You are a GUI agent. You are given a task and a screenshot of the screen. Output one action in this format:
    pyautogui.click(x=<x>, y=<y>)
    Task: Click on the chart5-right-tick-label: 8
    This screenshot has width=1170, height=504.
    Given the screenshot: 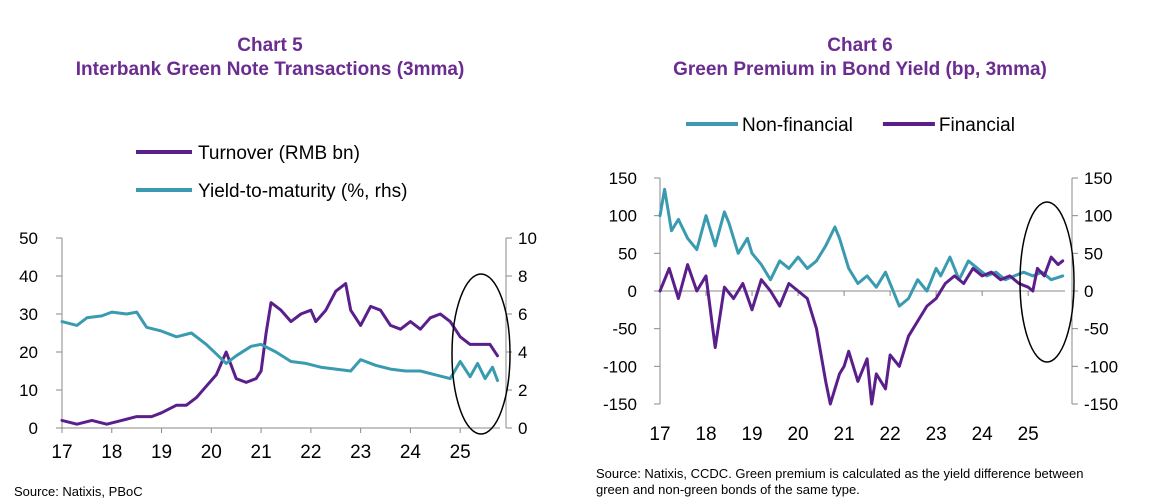 What is the action you would take?
    pyautogui.click(x=522, y=276)
    